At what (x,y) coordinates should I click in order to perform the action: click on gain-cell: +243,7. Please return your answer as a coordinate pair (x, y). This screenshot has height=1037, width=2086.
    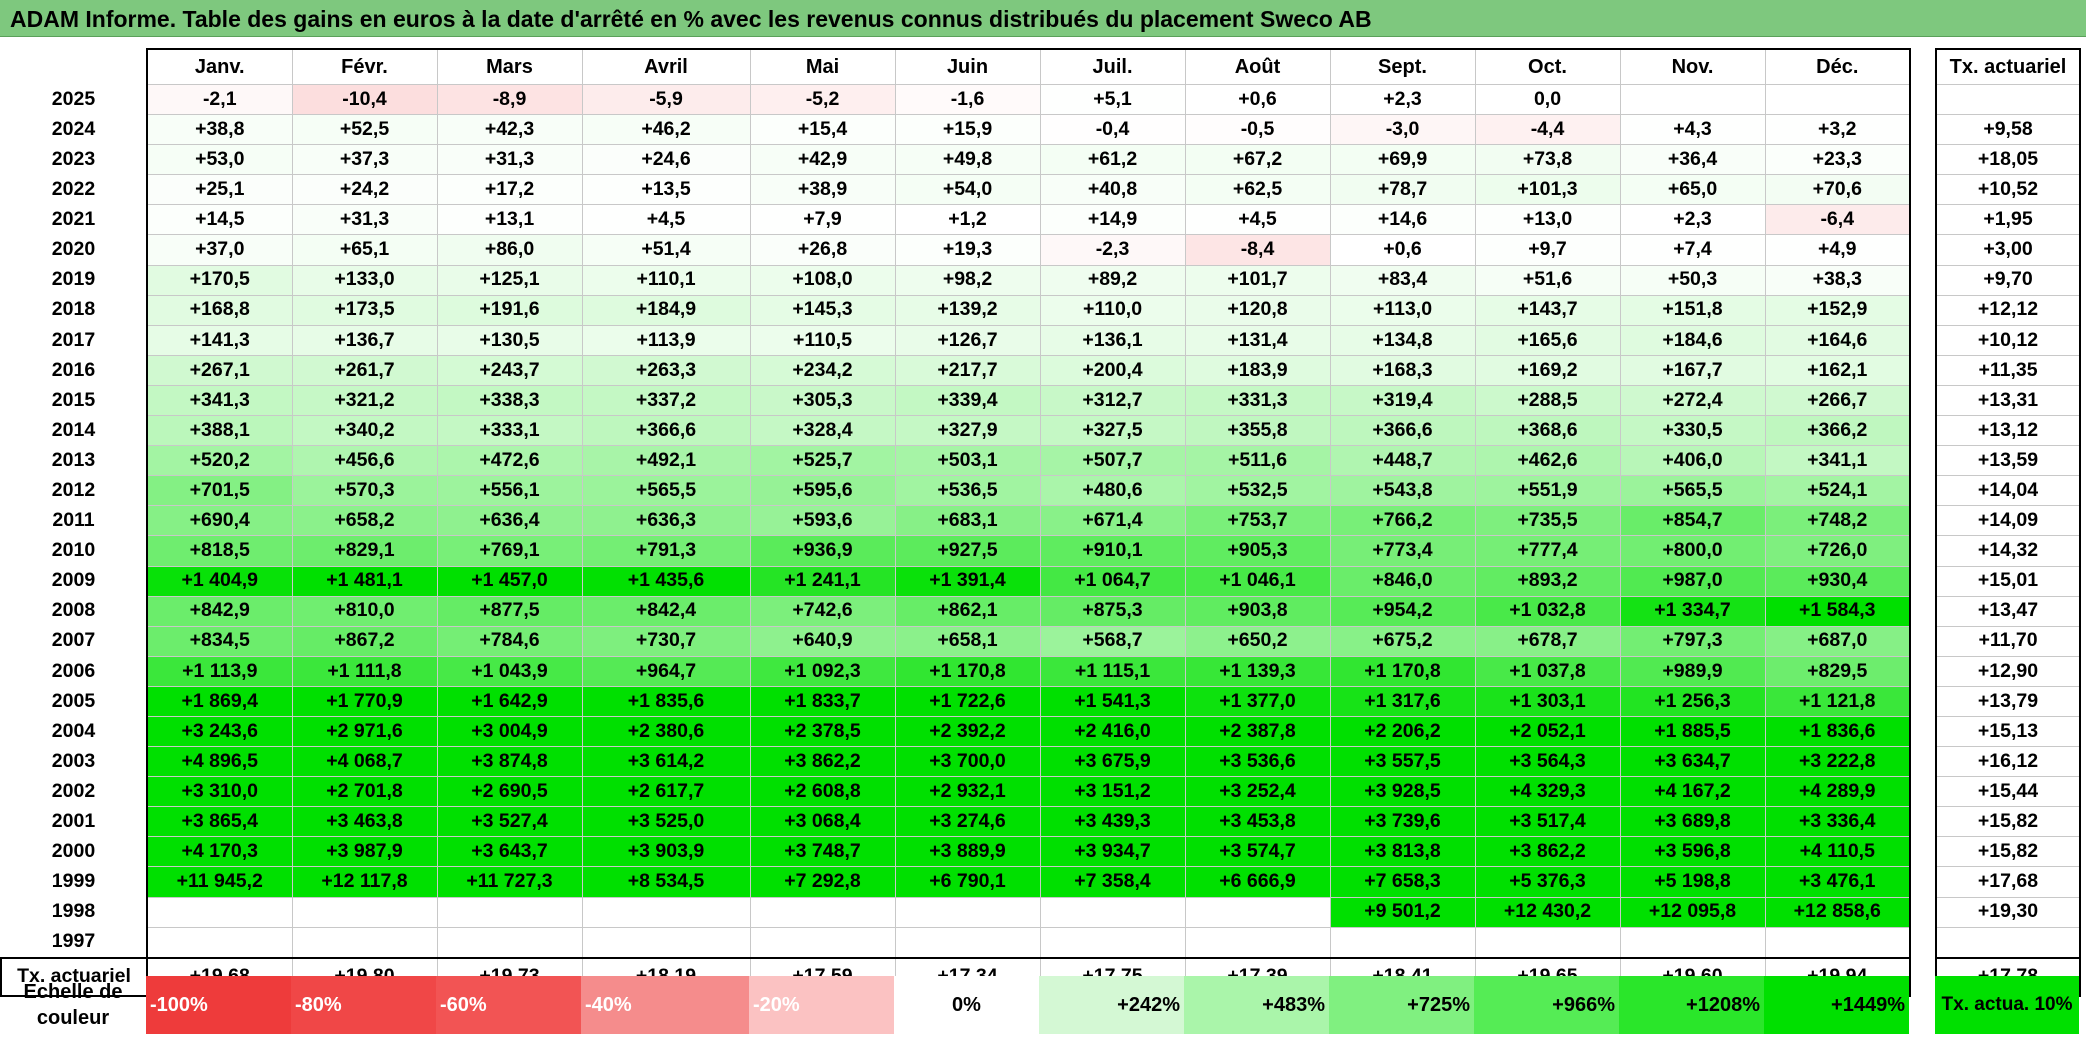
    Looking at the image, I should click on (509, 370).